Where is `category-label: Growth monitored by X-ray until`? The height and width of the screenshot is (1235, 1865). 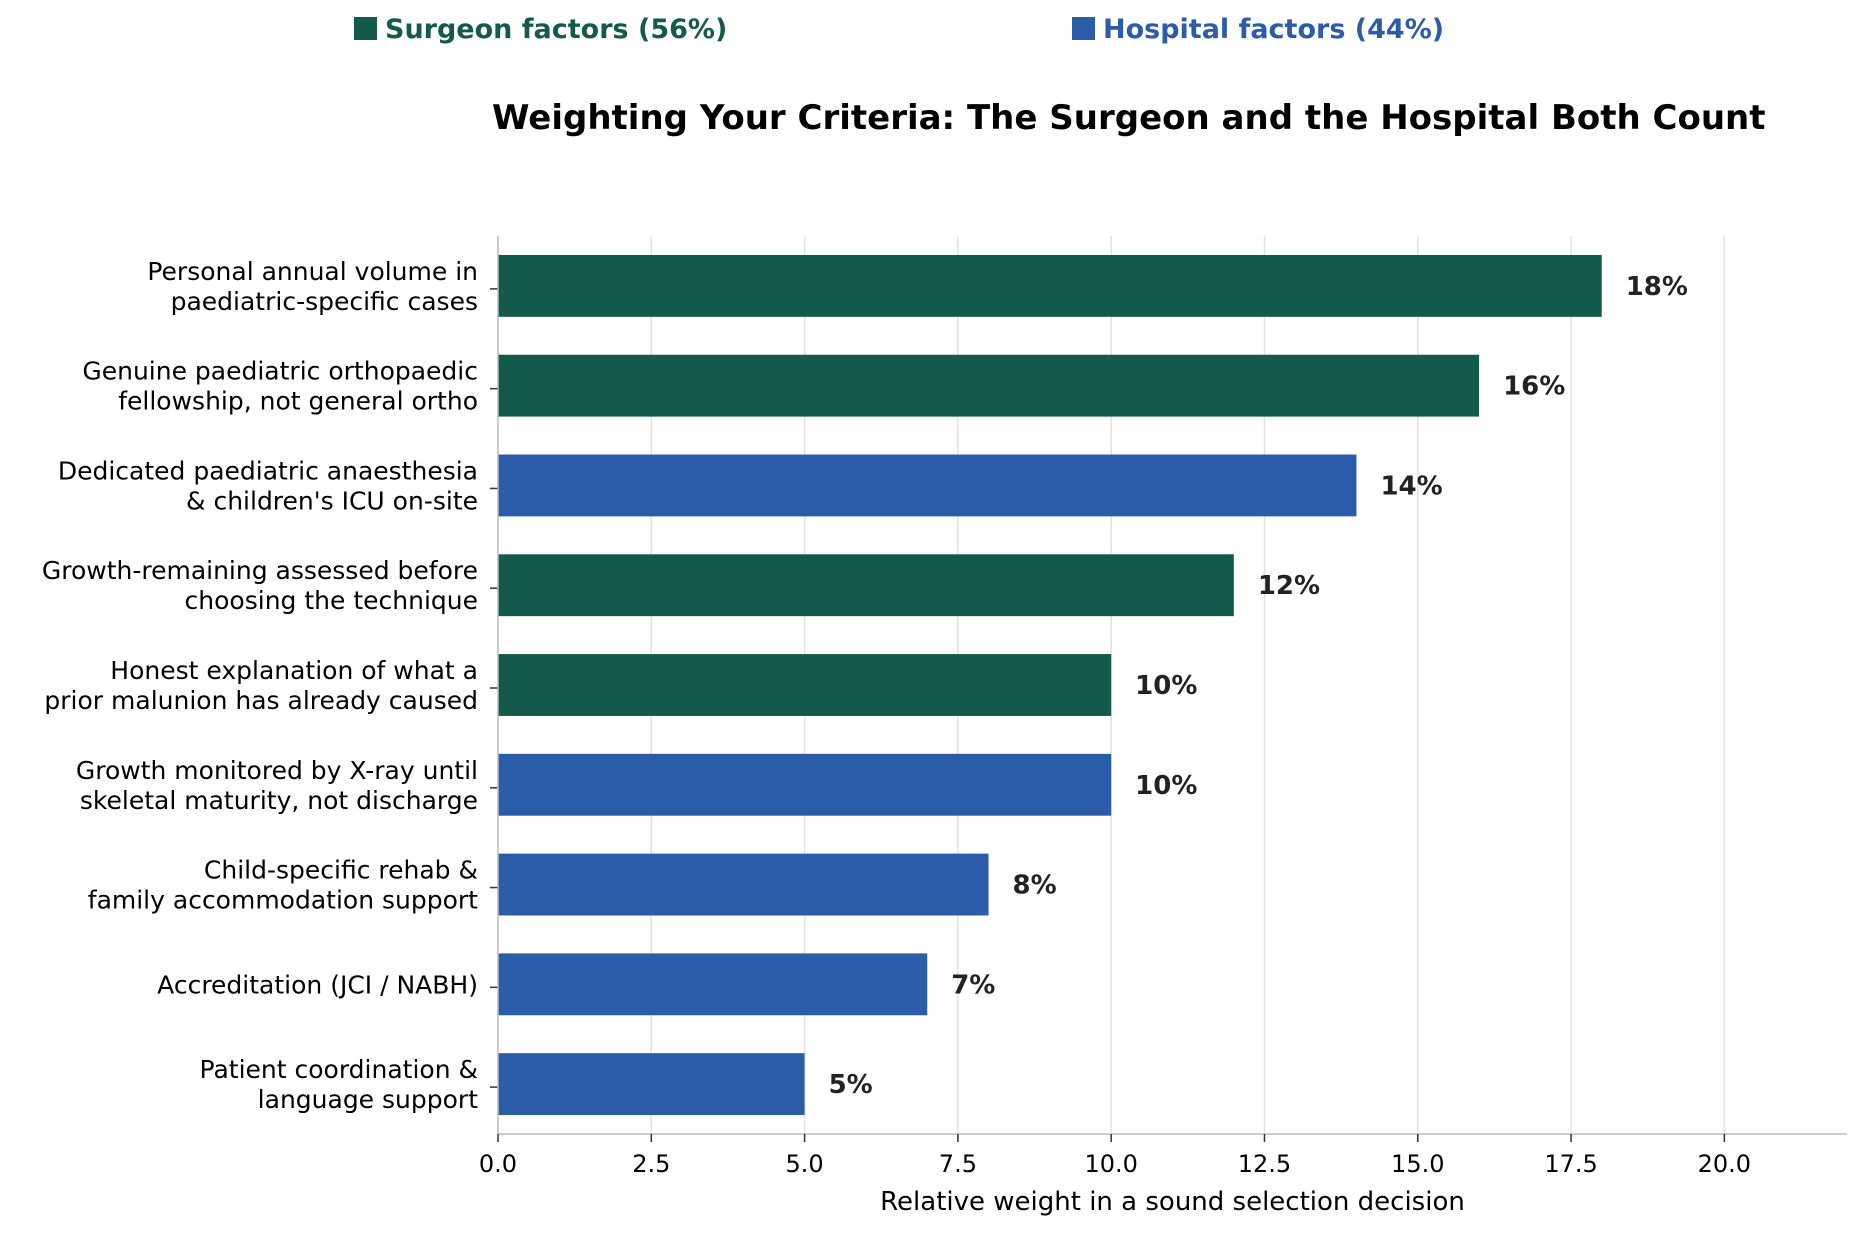
category-label: Growth monitored by X-ray until is located at coordinates (277, 770).